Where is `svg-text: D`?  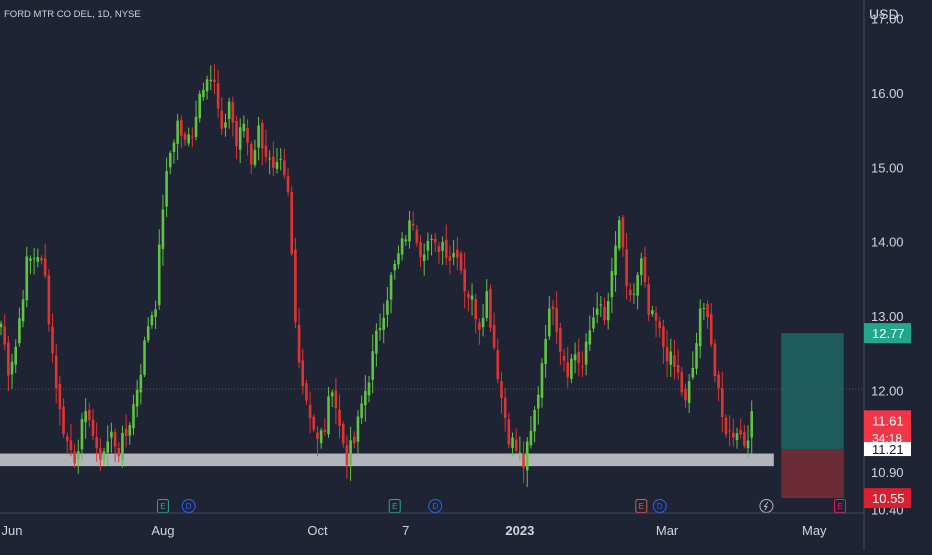
svg-text: D is located at coordinates (189, 506).